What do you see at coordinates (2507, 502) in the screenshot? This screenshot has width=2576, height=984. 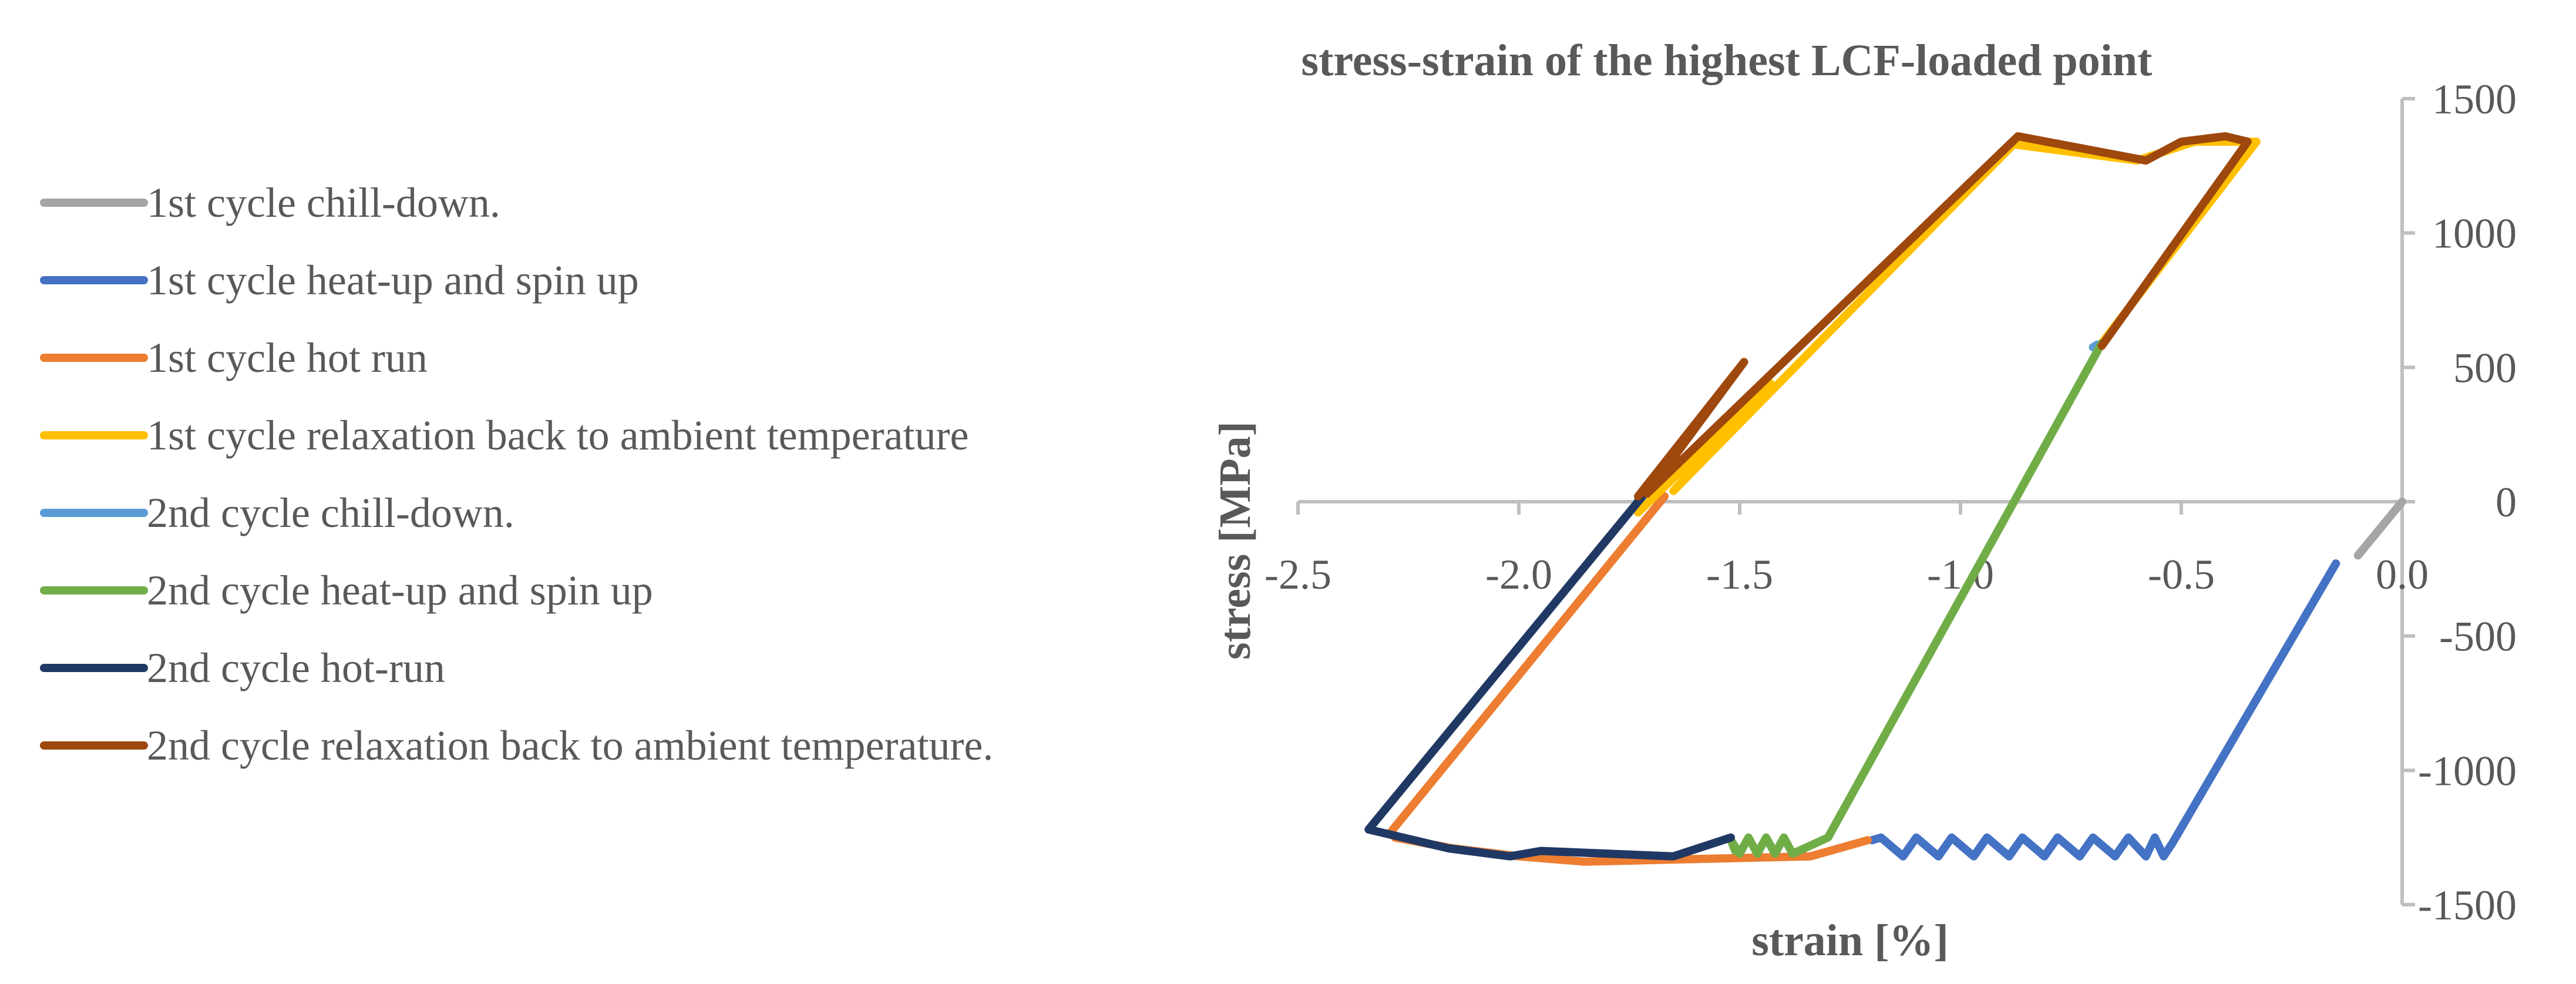 I see `y-tick-label: 0` at bounding box center [2507, 502].